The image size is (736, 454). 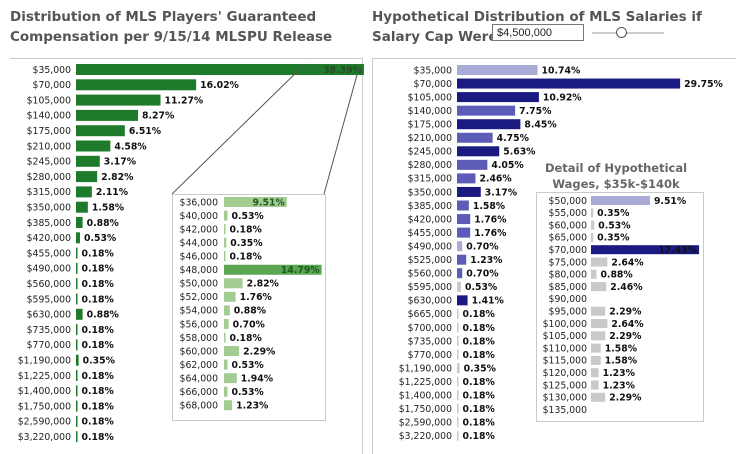 I want to click on category-label: $54,000, so click(x=199, y=311).